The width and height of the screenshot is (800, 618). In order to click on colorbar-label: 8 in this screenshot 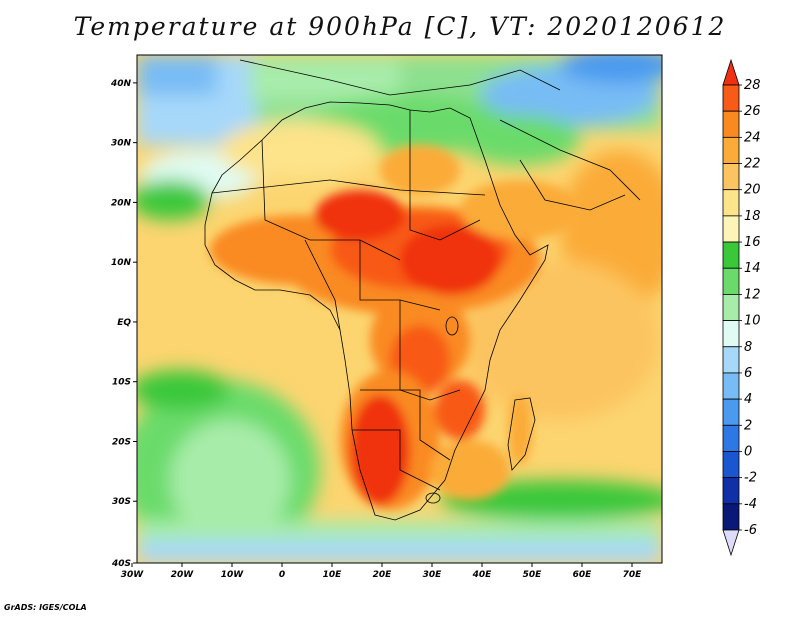, I will do `click(748, 347)`.